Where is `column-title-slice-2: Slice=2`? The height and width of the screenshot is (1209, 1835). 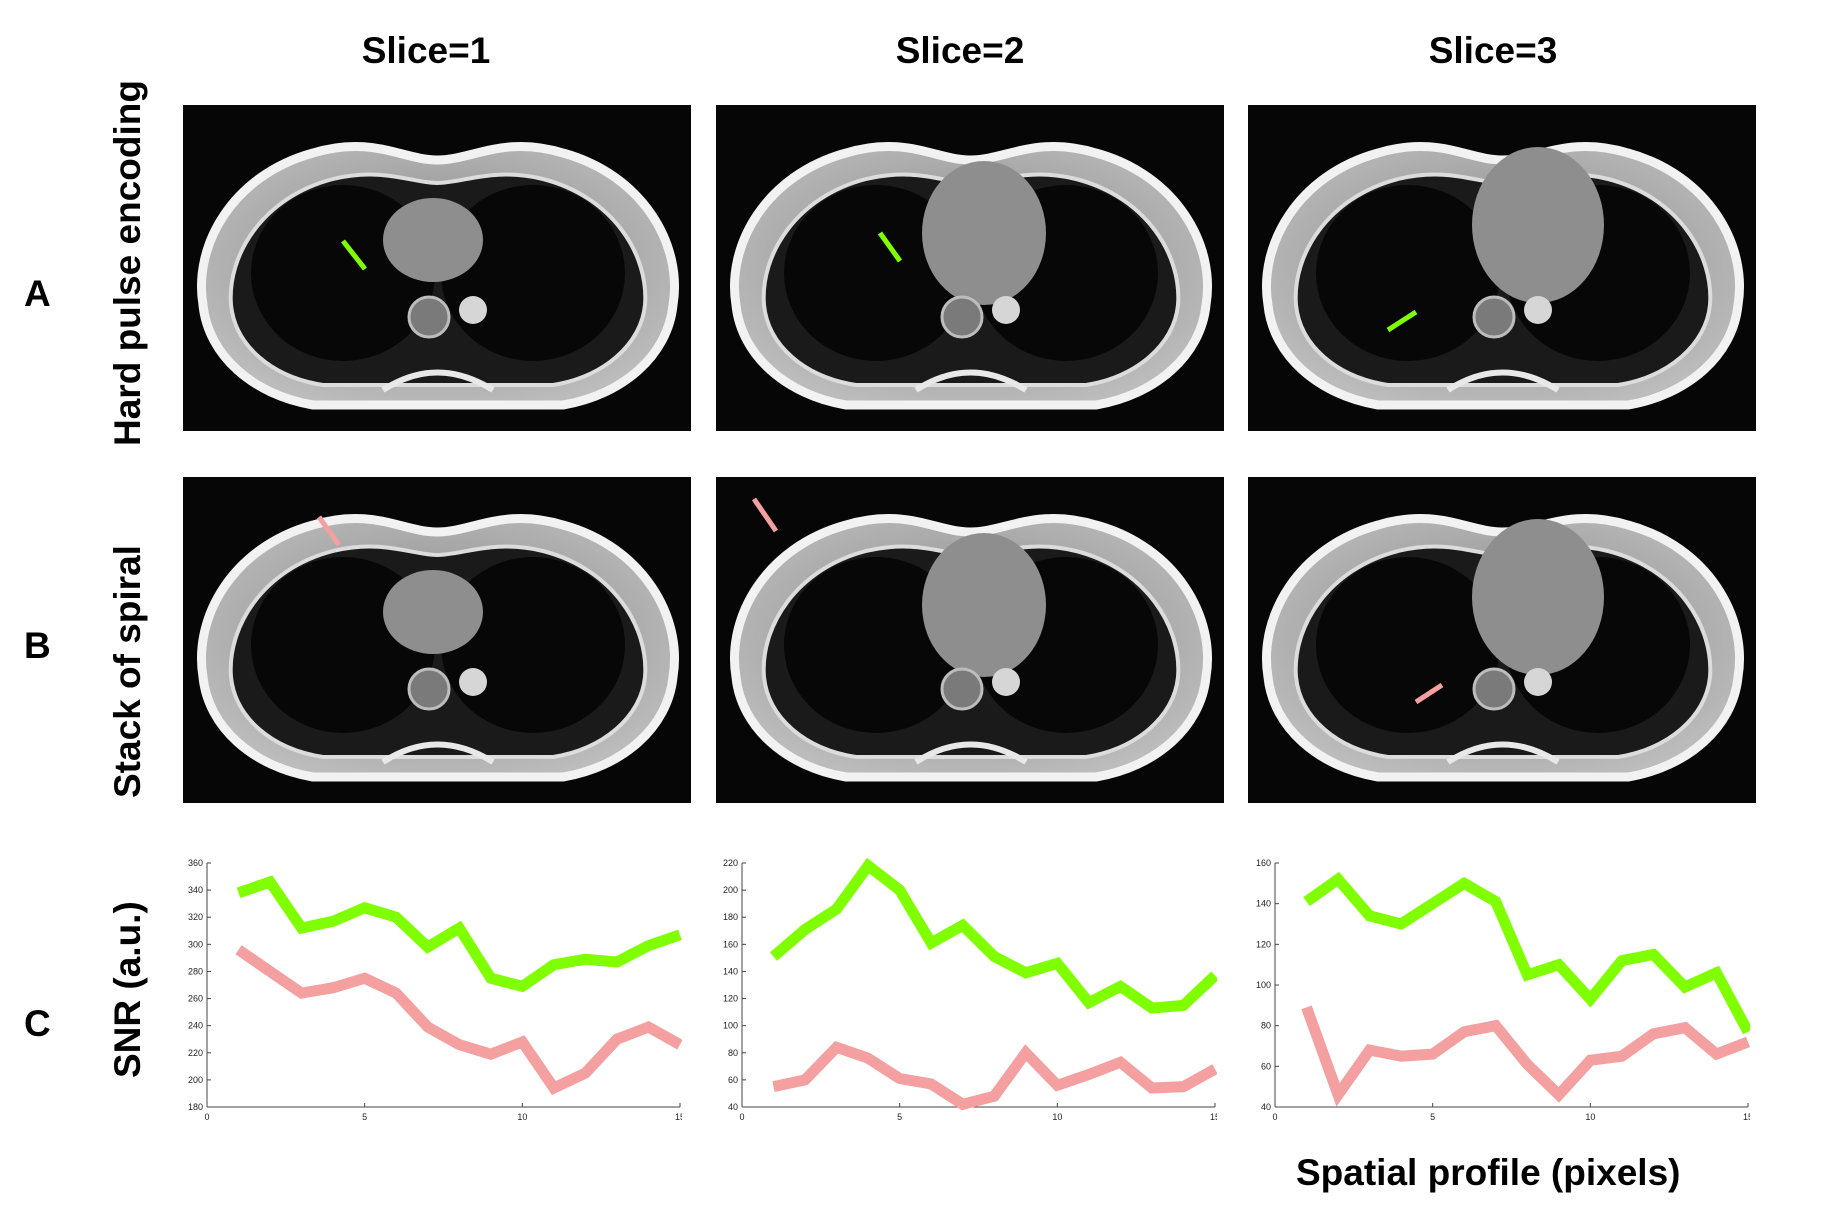
column-title-slice-2: Slice=2 is located at coordinates (960, 50).